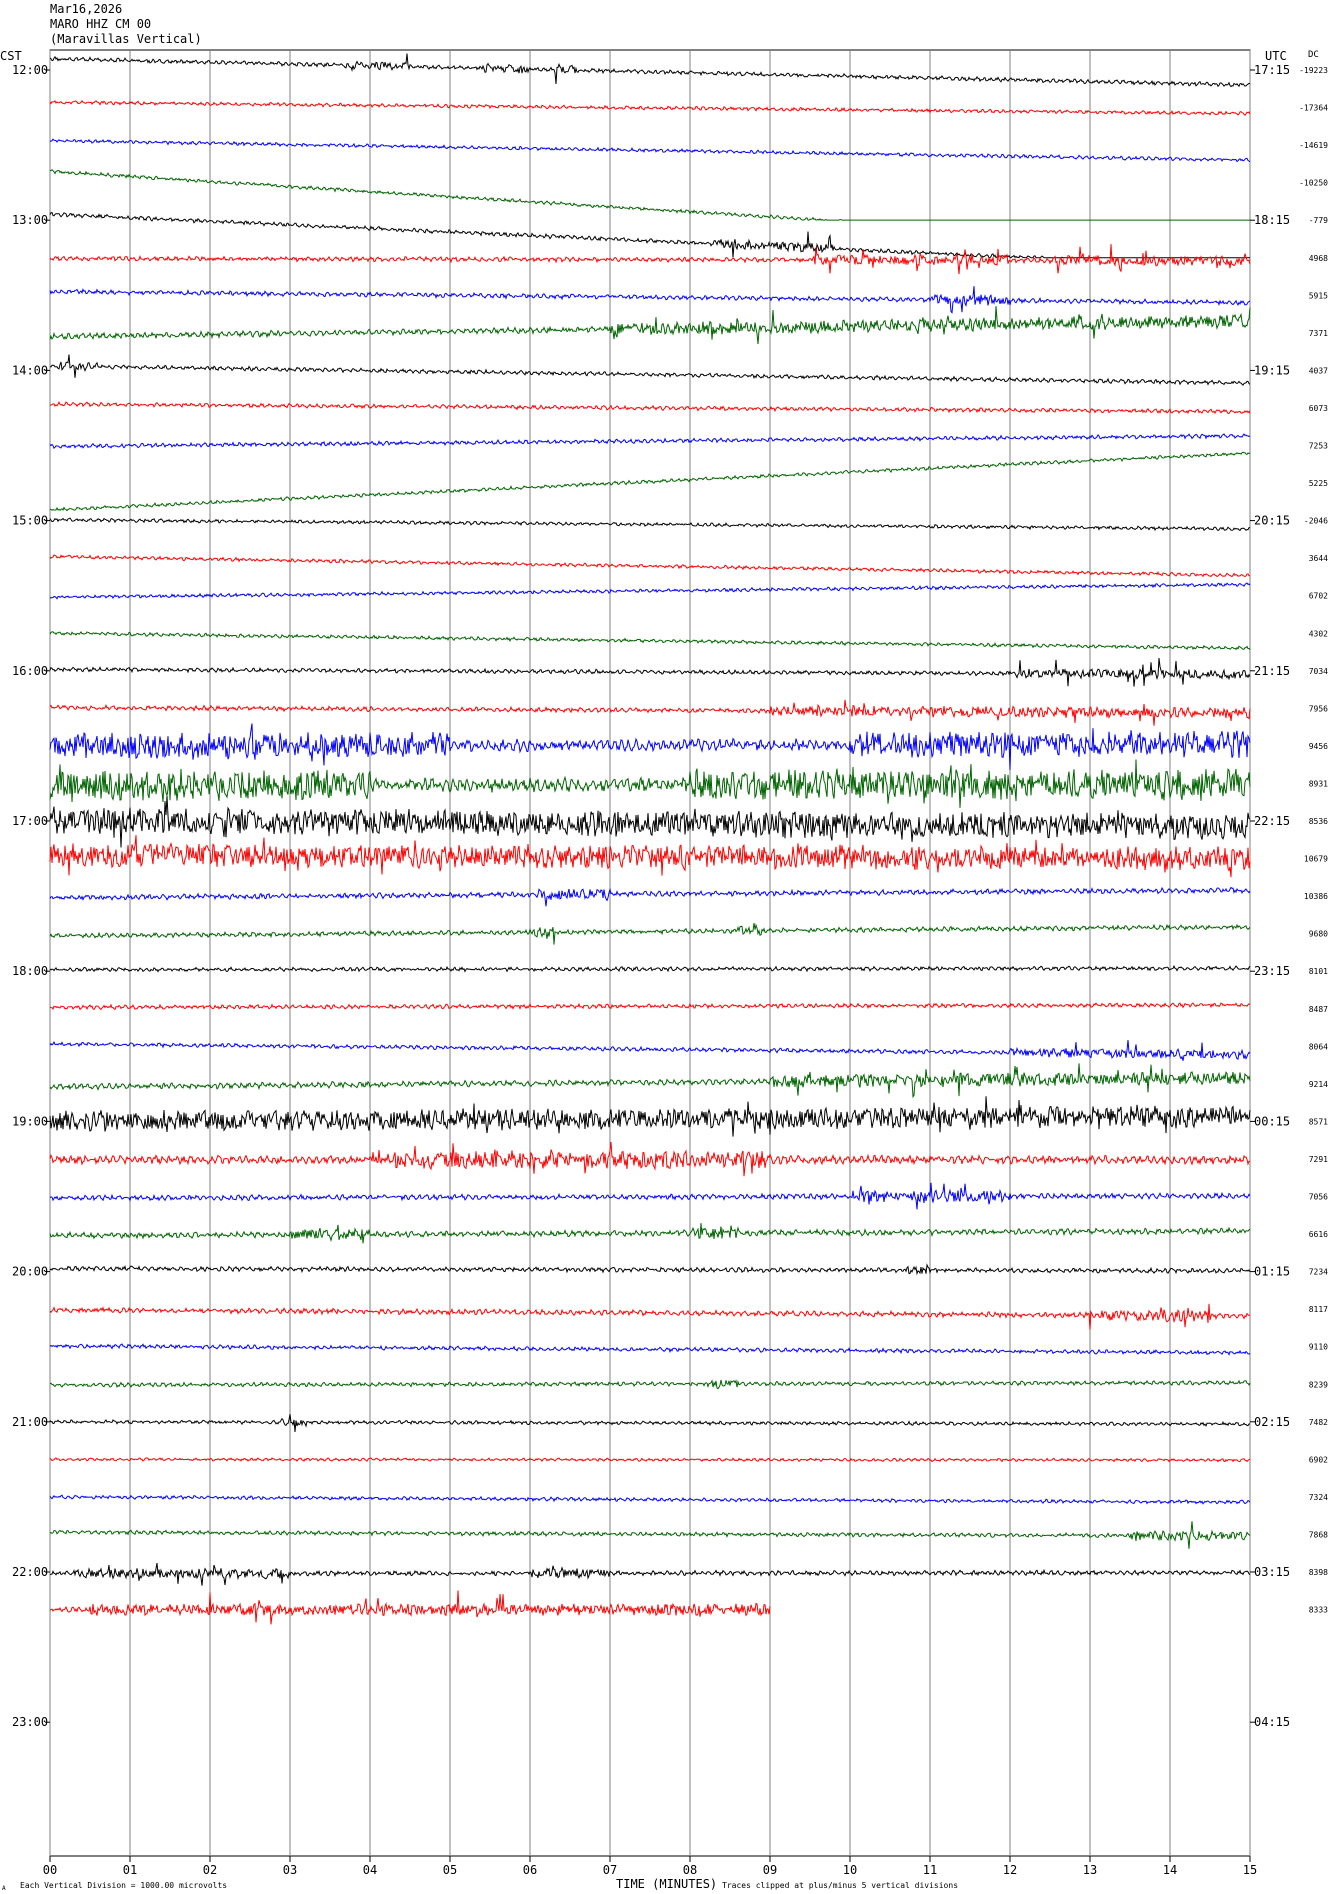 Image resolution: width=1330 pixels, height=1894 pixels. Describe the element at coordinates (1170, 1870) in the screenshot. I see `x-tick-label: 14` at that location.